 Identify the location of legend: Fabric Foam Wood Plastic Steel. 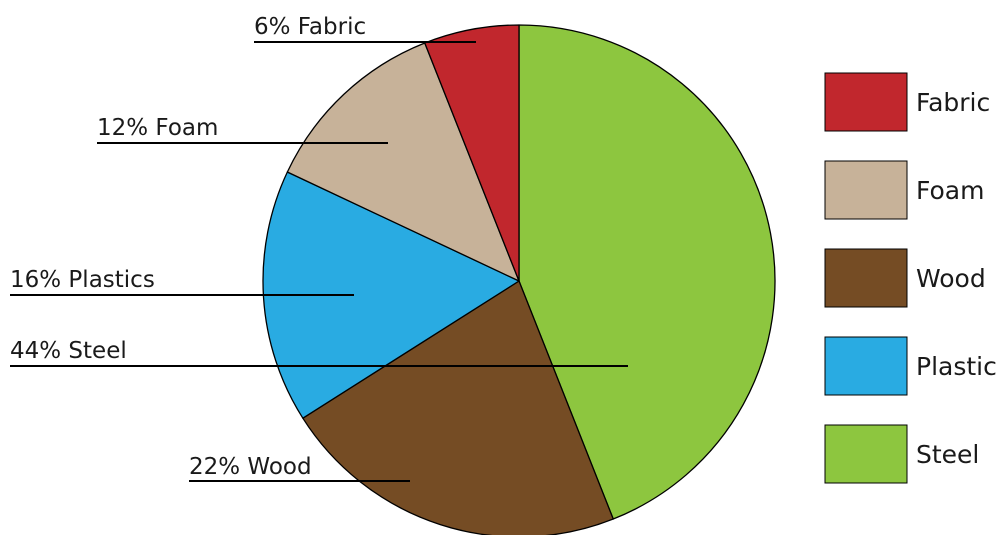
(910, 278).